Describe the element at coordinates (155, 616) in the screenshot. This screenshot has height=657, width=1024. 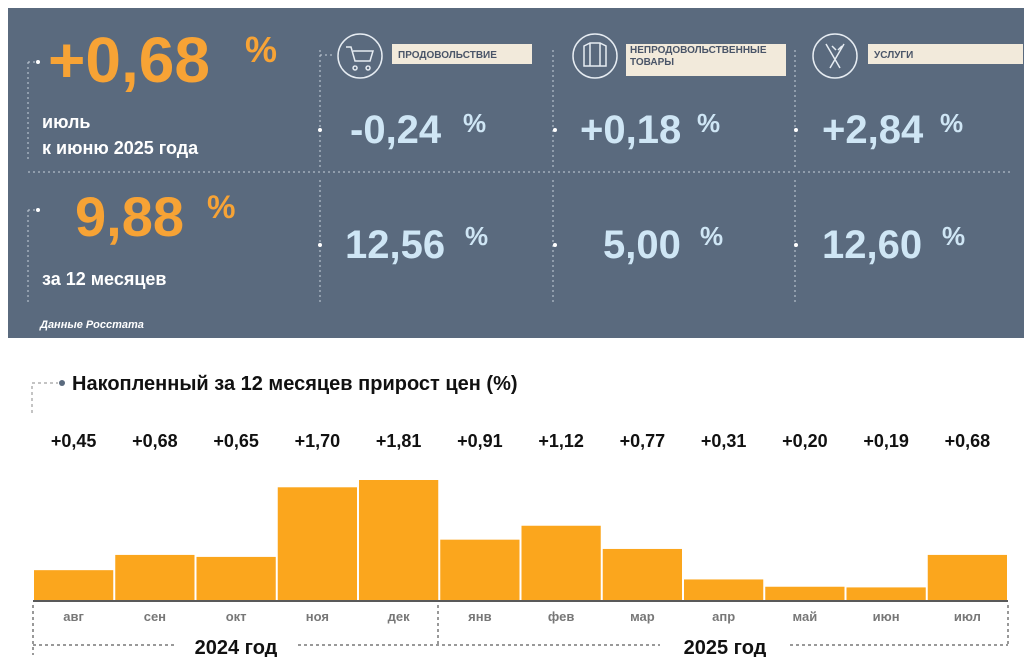
I see `x-tick-label: сен` at that location.